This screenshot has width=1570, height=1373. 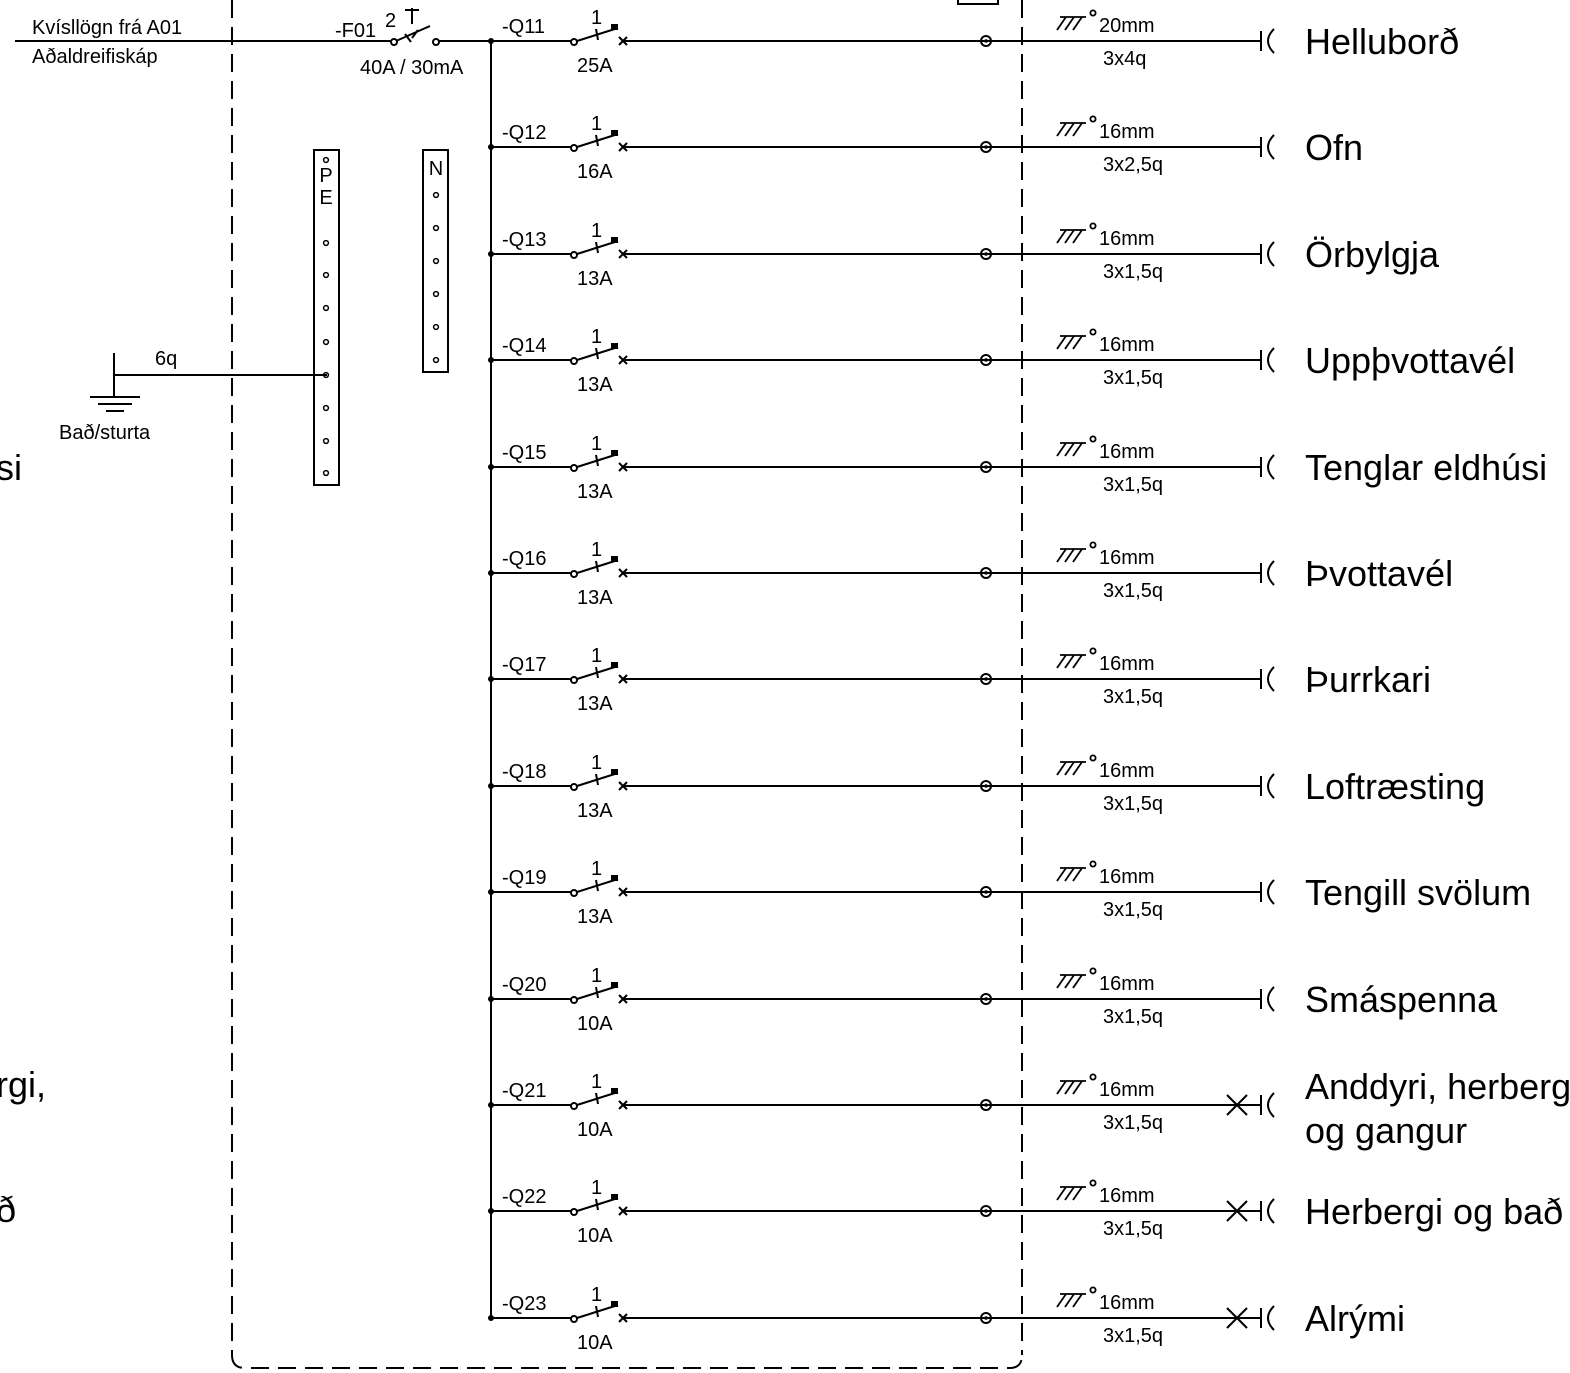 What do you see at coordinates (1368, 679) in the screenshot?
I see `load-label: Þurrkari` at bounding box center [1368, 679].